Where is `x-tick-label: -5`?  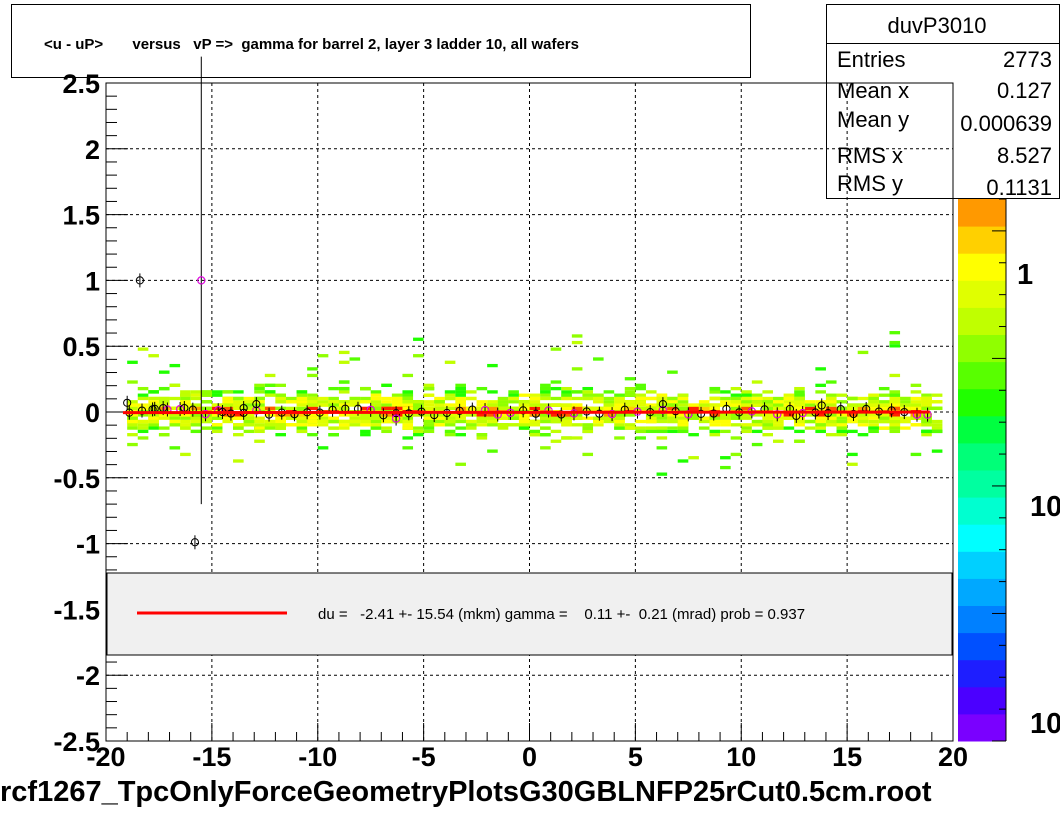 x-tick-label: -5 is located at coordinates (424, 757).